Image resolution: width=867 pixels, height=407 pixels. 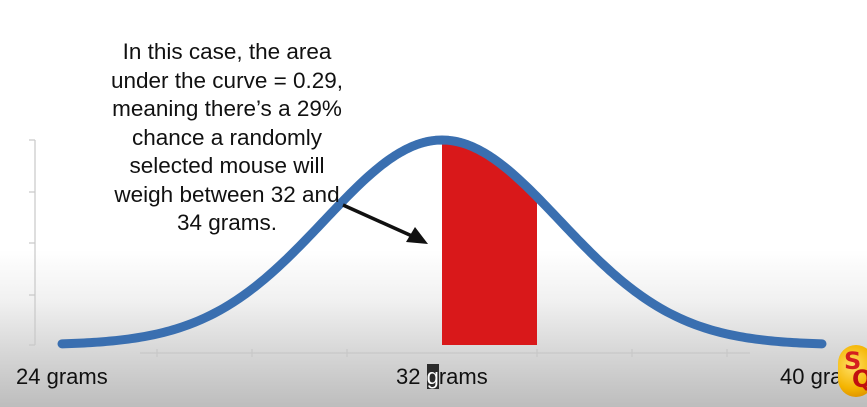 I want to click on y-axis-ticks, so click(x=32, y=242).